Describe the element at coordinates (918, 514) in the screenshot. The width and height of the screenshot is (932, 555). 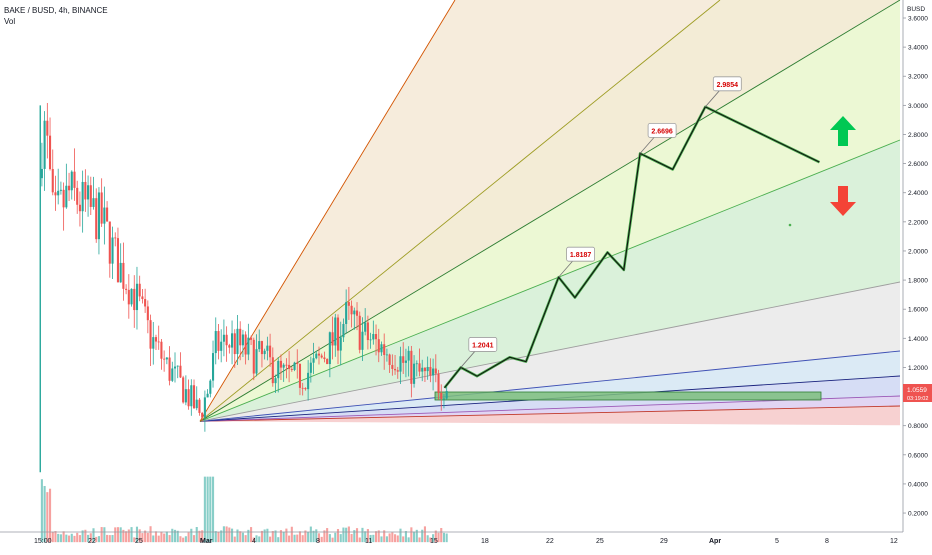
I see `y-tick-label: 0.2000` at that location.